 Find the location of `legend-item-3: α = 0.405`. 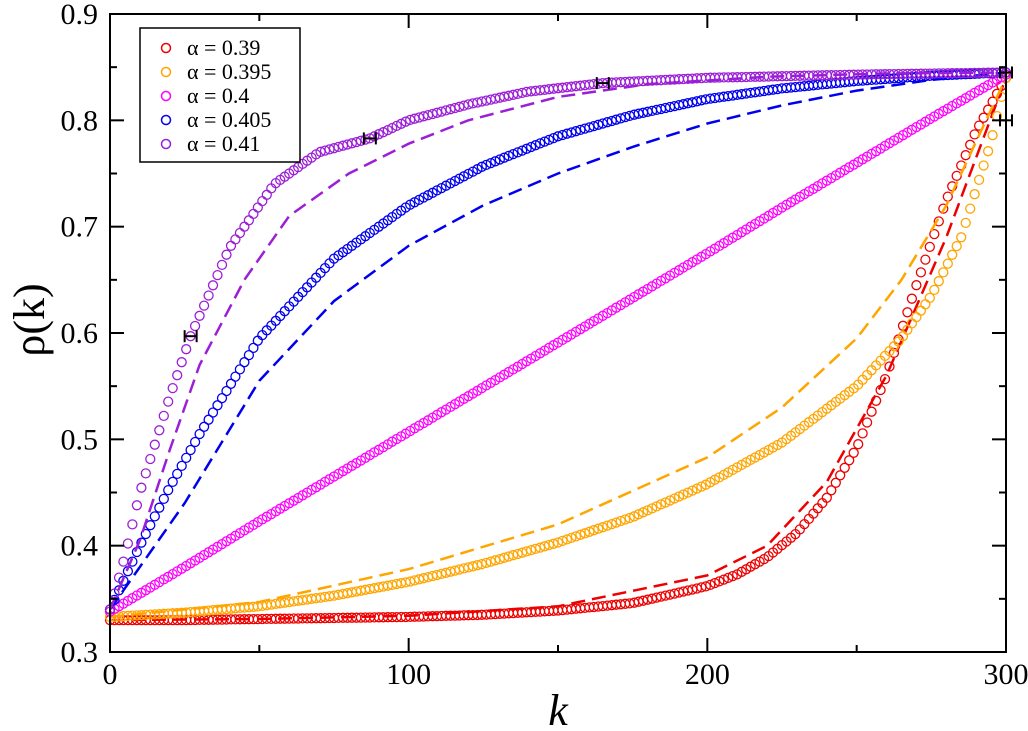

legend-item-3: α = 0.405 is located at coordinates (215, 119).